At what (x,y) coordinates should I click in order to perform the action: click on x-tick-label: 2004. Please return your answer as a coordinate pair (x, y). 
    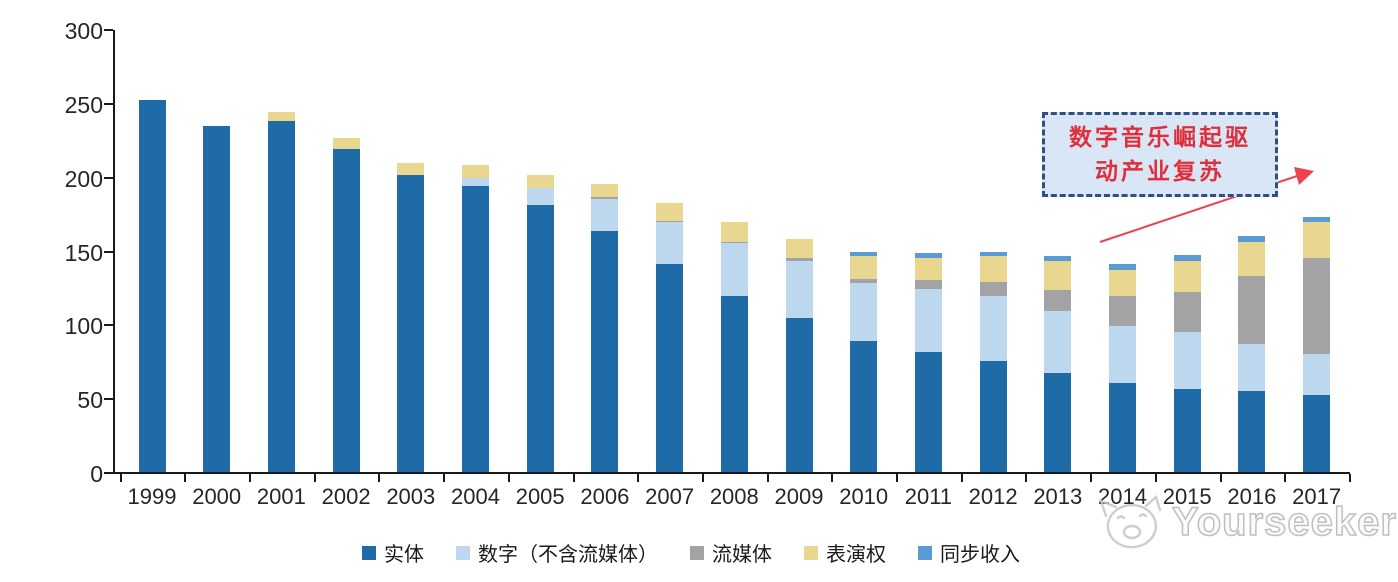
    Looking at the image, I should click on (475, 496).